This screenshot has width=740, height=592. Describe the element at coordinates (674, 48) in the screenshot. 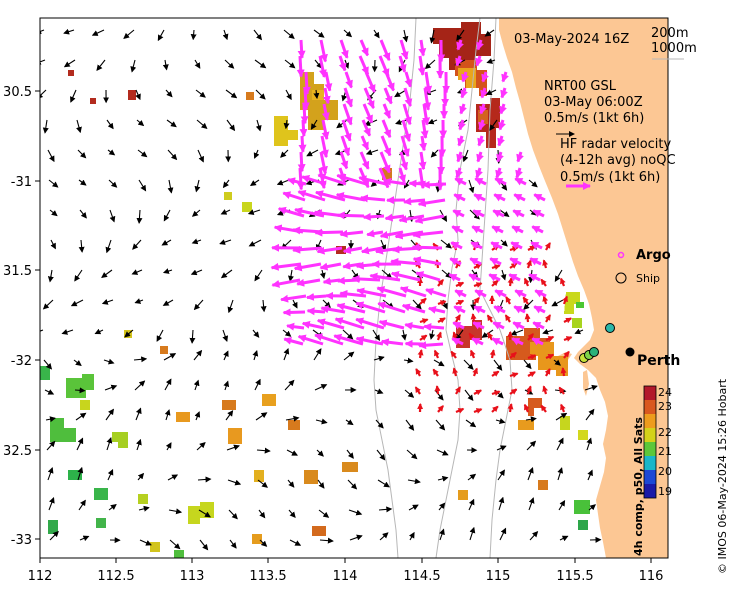

I see `isobath-label-1000m: 1000m` at that location.